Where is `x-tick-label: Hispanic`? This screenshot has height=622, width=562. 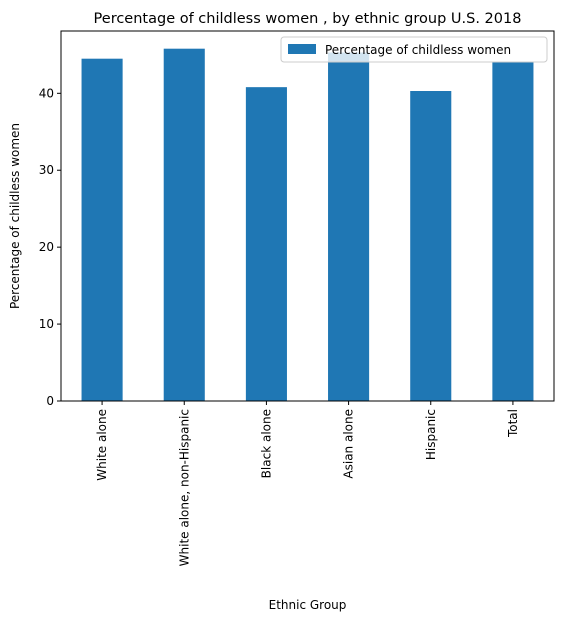 x-tick-label: Hispanic is located at coordinates (431, 434).